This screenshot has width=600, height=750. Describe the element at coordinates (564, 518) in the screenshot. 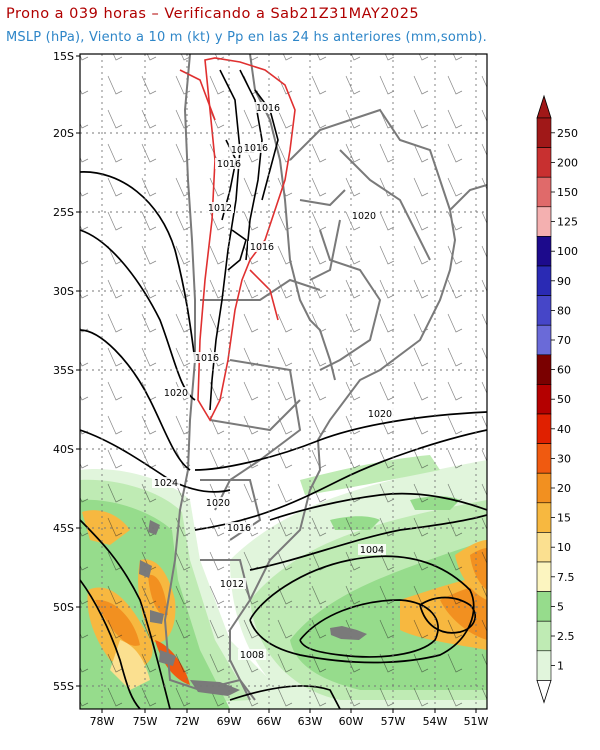

I see `colorbar-level-label: 15` at that location.